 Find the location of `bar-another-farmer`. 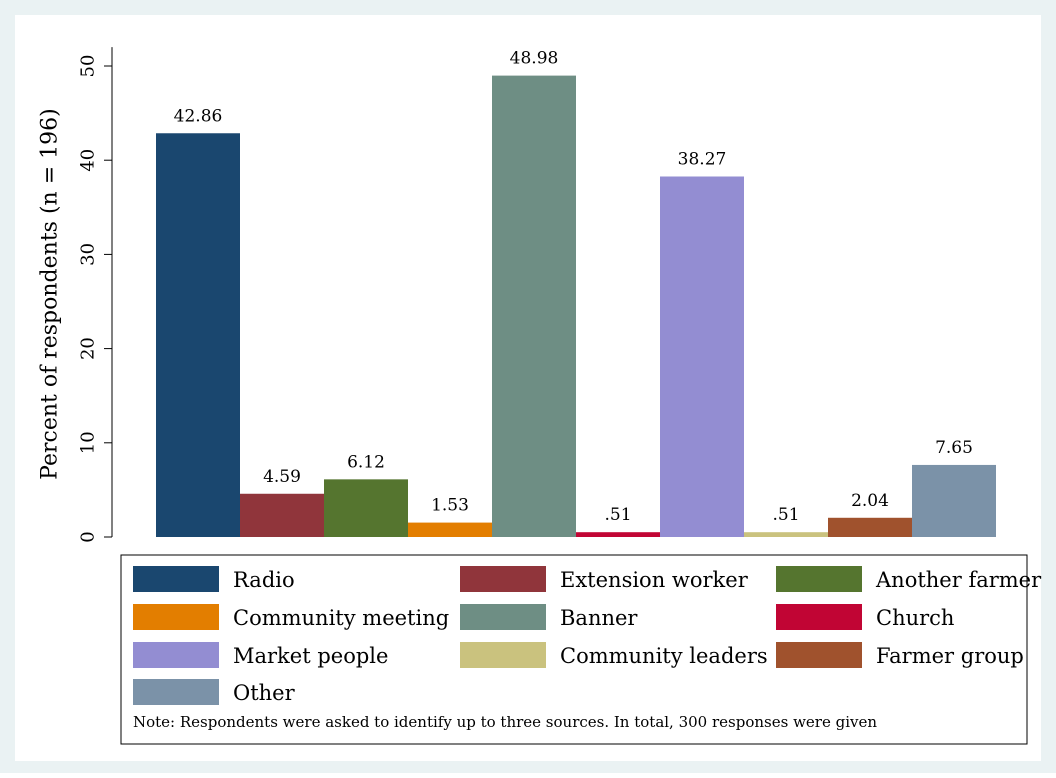

bar-another-farmer is located at coordinates (366, 508).